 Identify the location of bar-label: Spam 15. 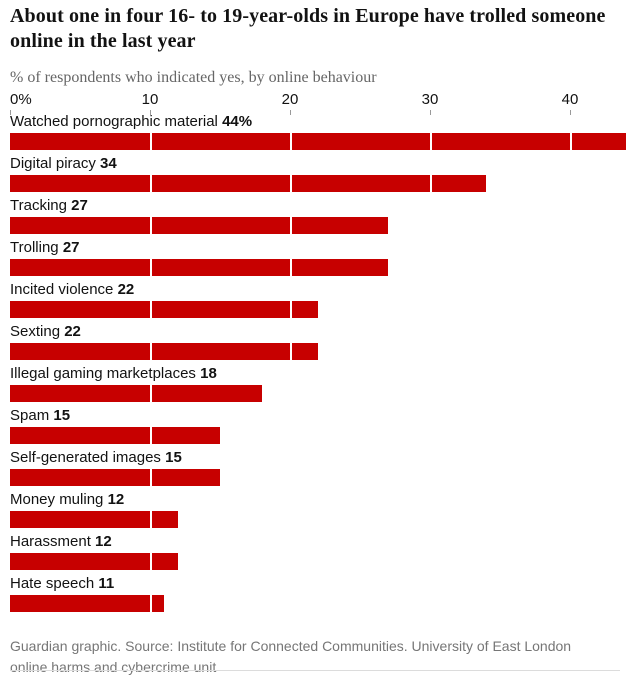
(320, 415).